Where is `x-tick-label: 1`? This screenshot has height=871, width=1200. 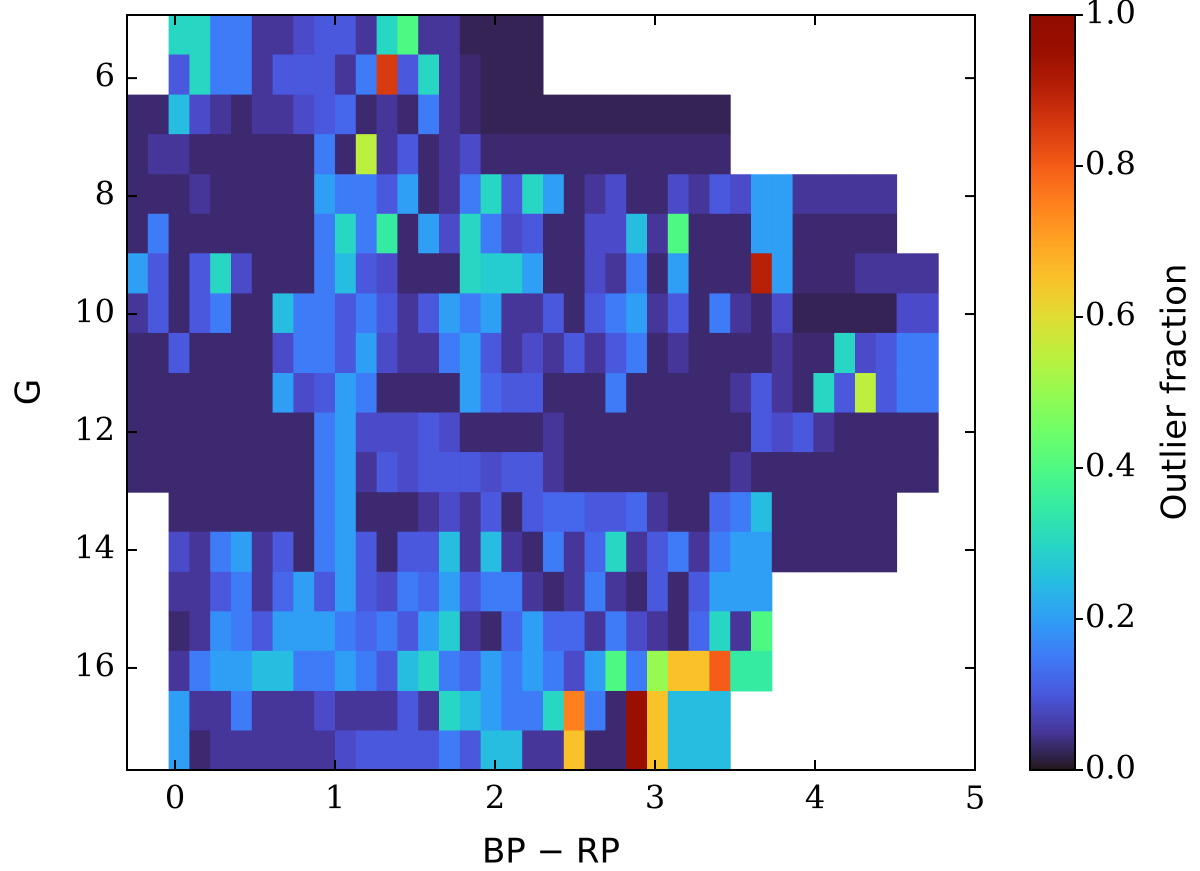
x-tick-label: 1 is located at coordinates (335, 798).